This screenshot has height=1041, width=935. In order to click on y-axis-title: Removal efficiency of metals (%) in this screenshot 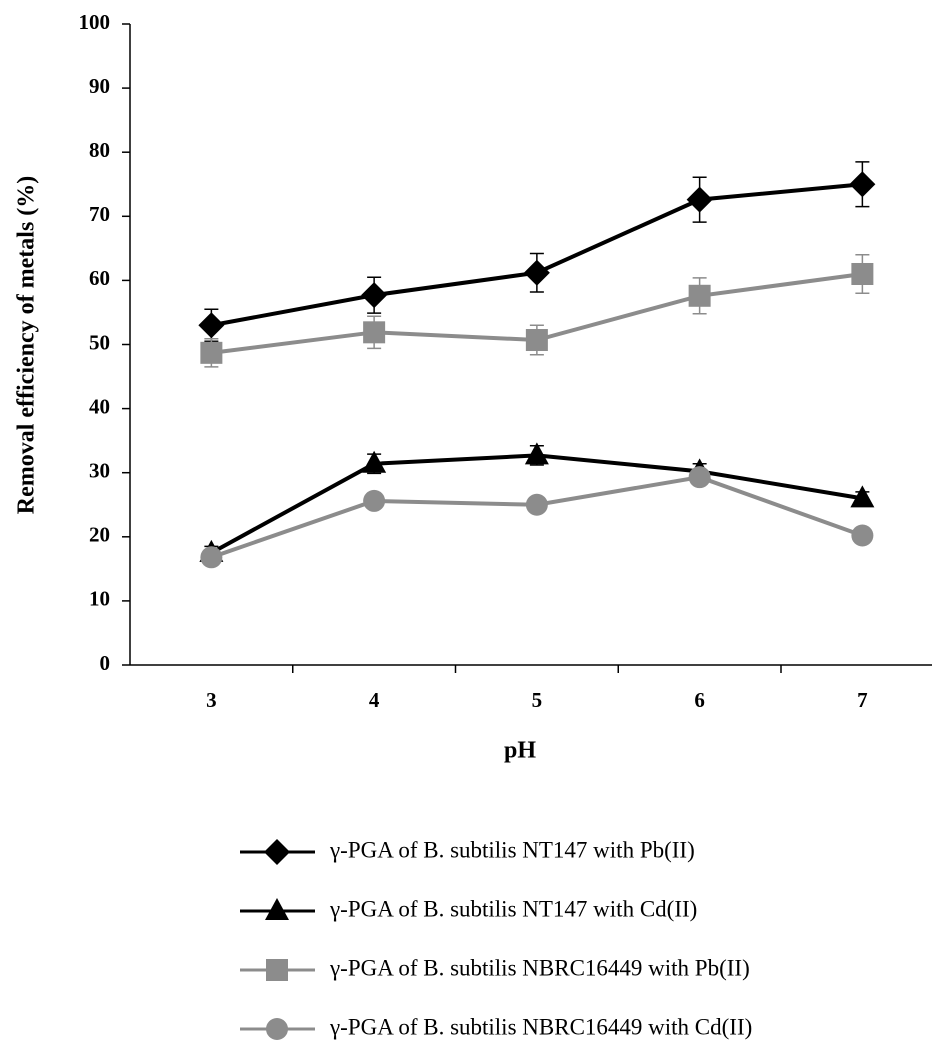, I will do `click(27, 345)`.